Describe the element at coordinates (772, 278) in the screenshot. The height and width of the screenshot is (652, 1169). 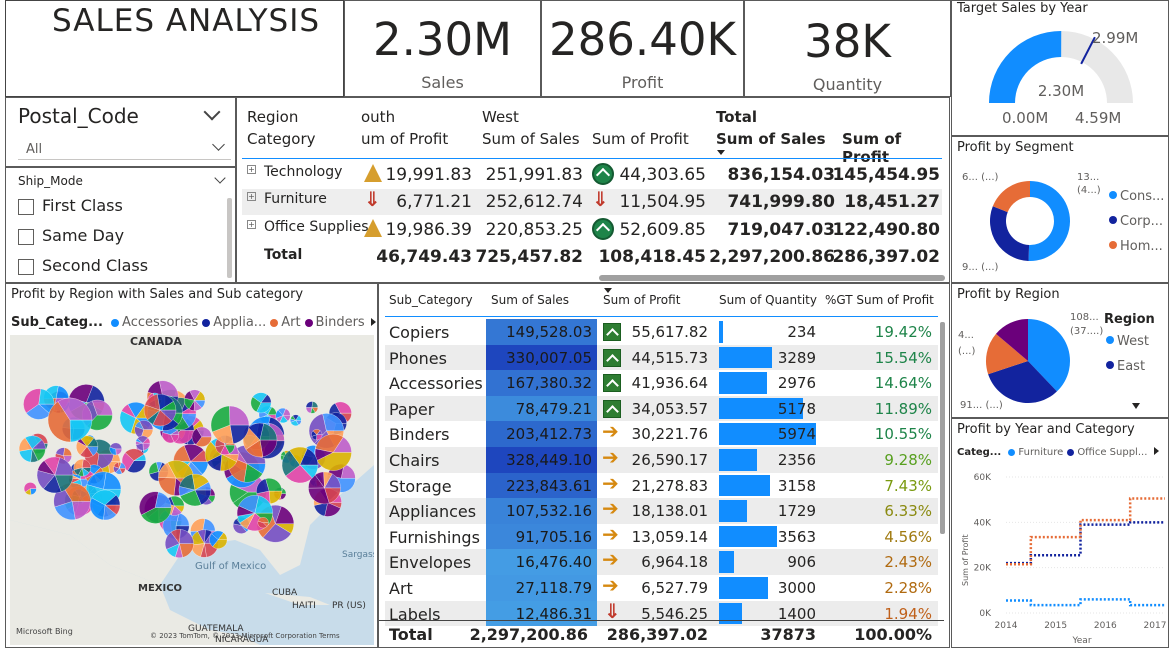
I see `horizontal-scrollbar` at that location.